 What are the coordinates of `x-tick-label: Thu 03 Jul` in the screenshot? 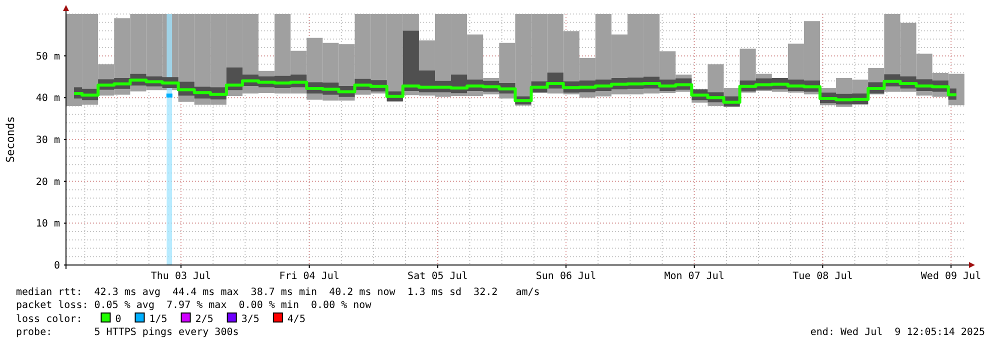 It's located at (181, 276).